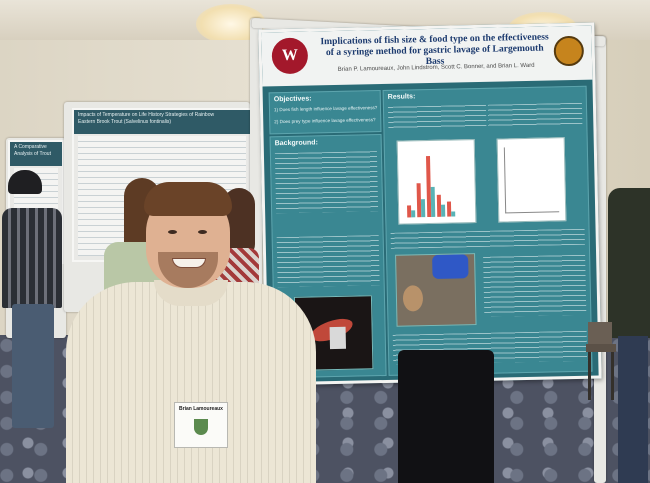 Image resolution: width=650 pixels, height=483 pixels. I want to click on far-poster-title: A Comparative Analysis of Trout, so click(36, 154).